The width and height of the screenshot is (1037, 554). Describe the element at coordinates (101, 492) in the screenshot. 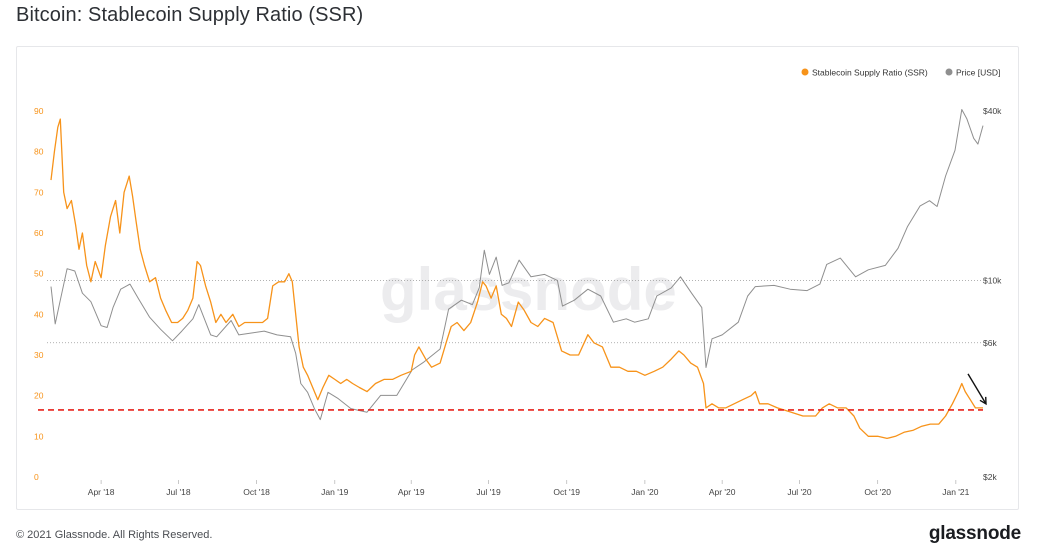

I see `x-tick-label: Apr '18` at that location.